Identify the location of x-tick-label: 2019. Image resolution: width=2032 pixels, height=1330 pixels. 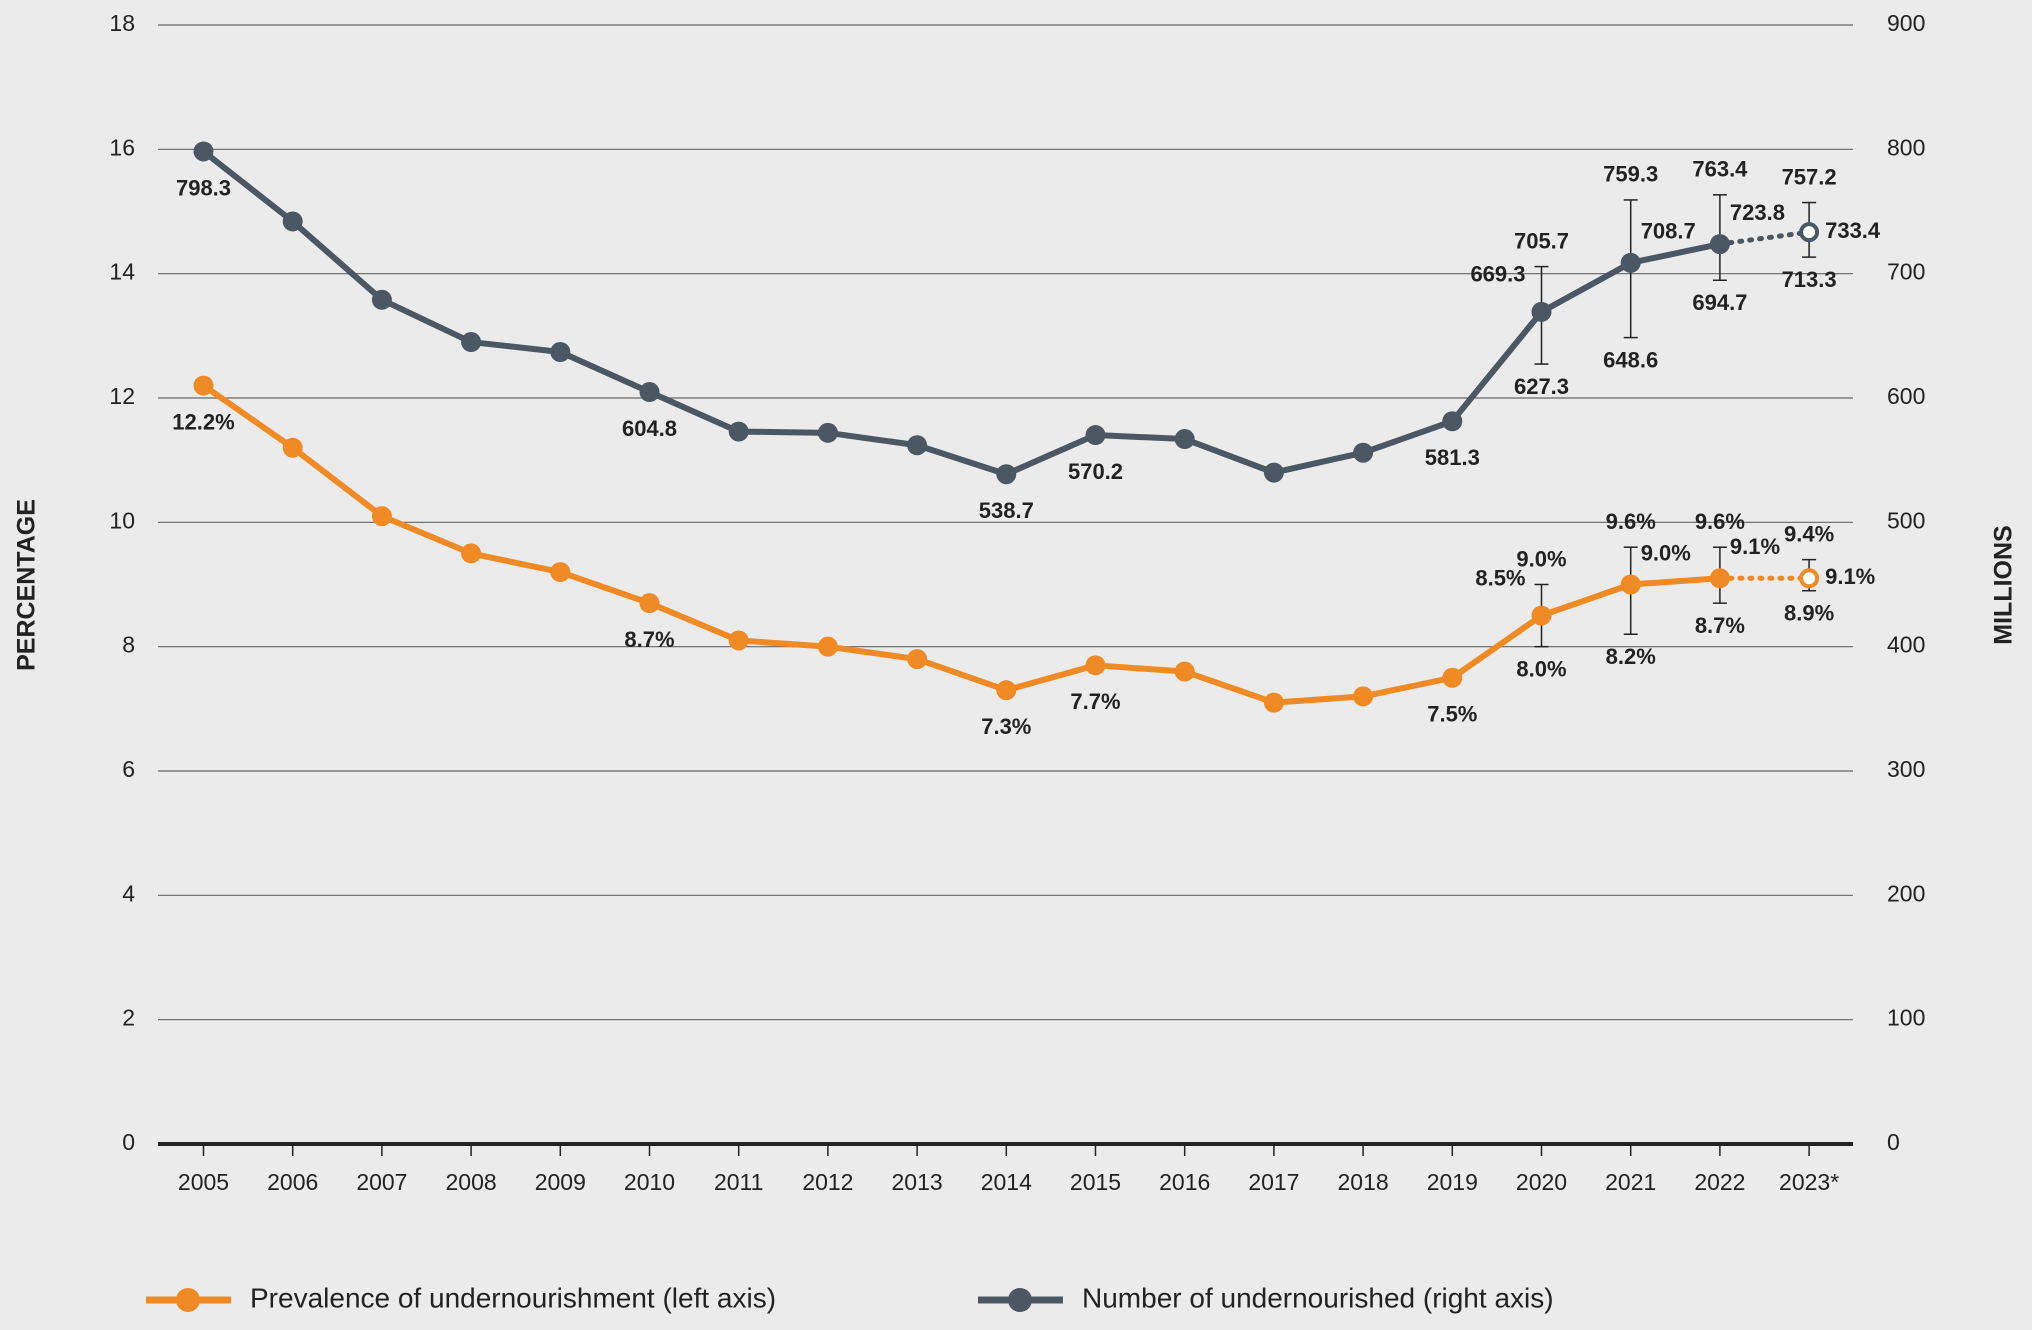
(1452, 1182).